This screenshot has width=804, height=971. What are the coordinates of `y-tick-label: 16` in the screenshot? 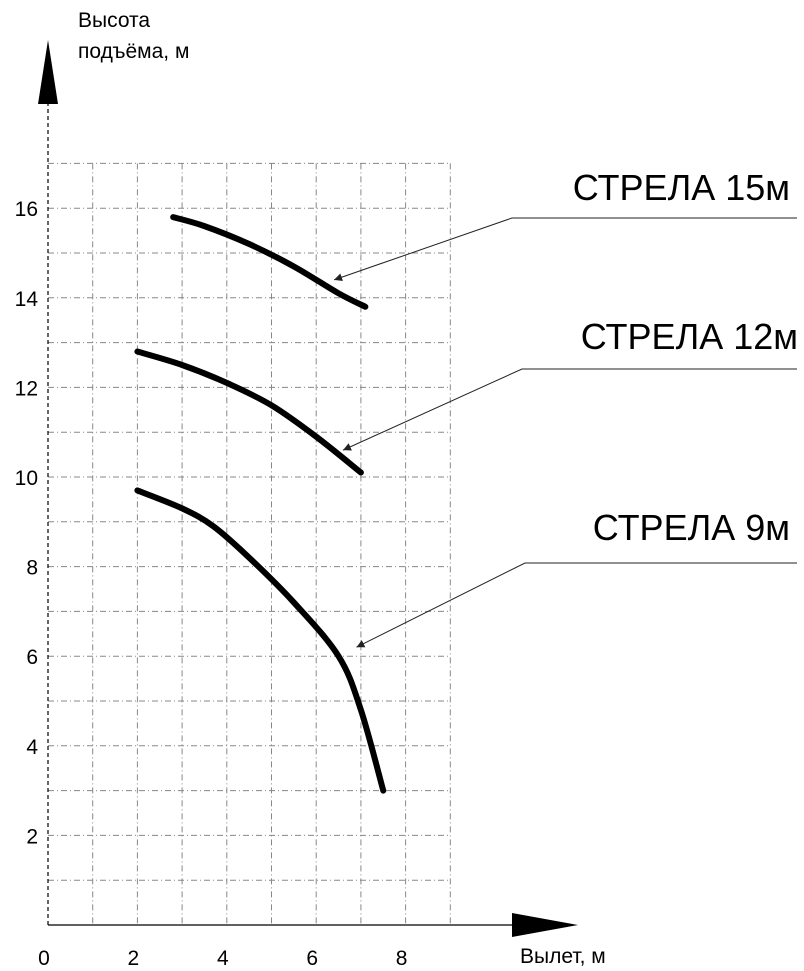 It's located at (26, 209).